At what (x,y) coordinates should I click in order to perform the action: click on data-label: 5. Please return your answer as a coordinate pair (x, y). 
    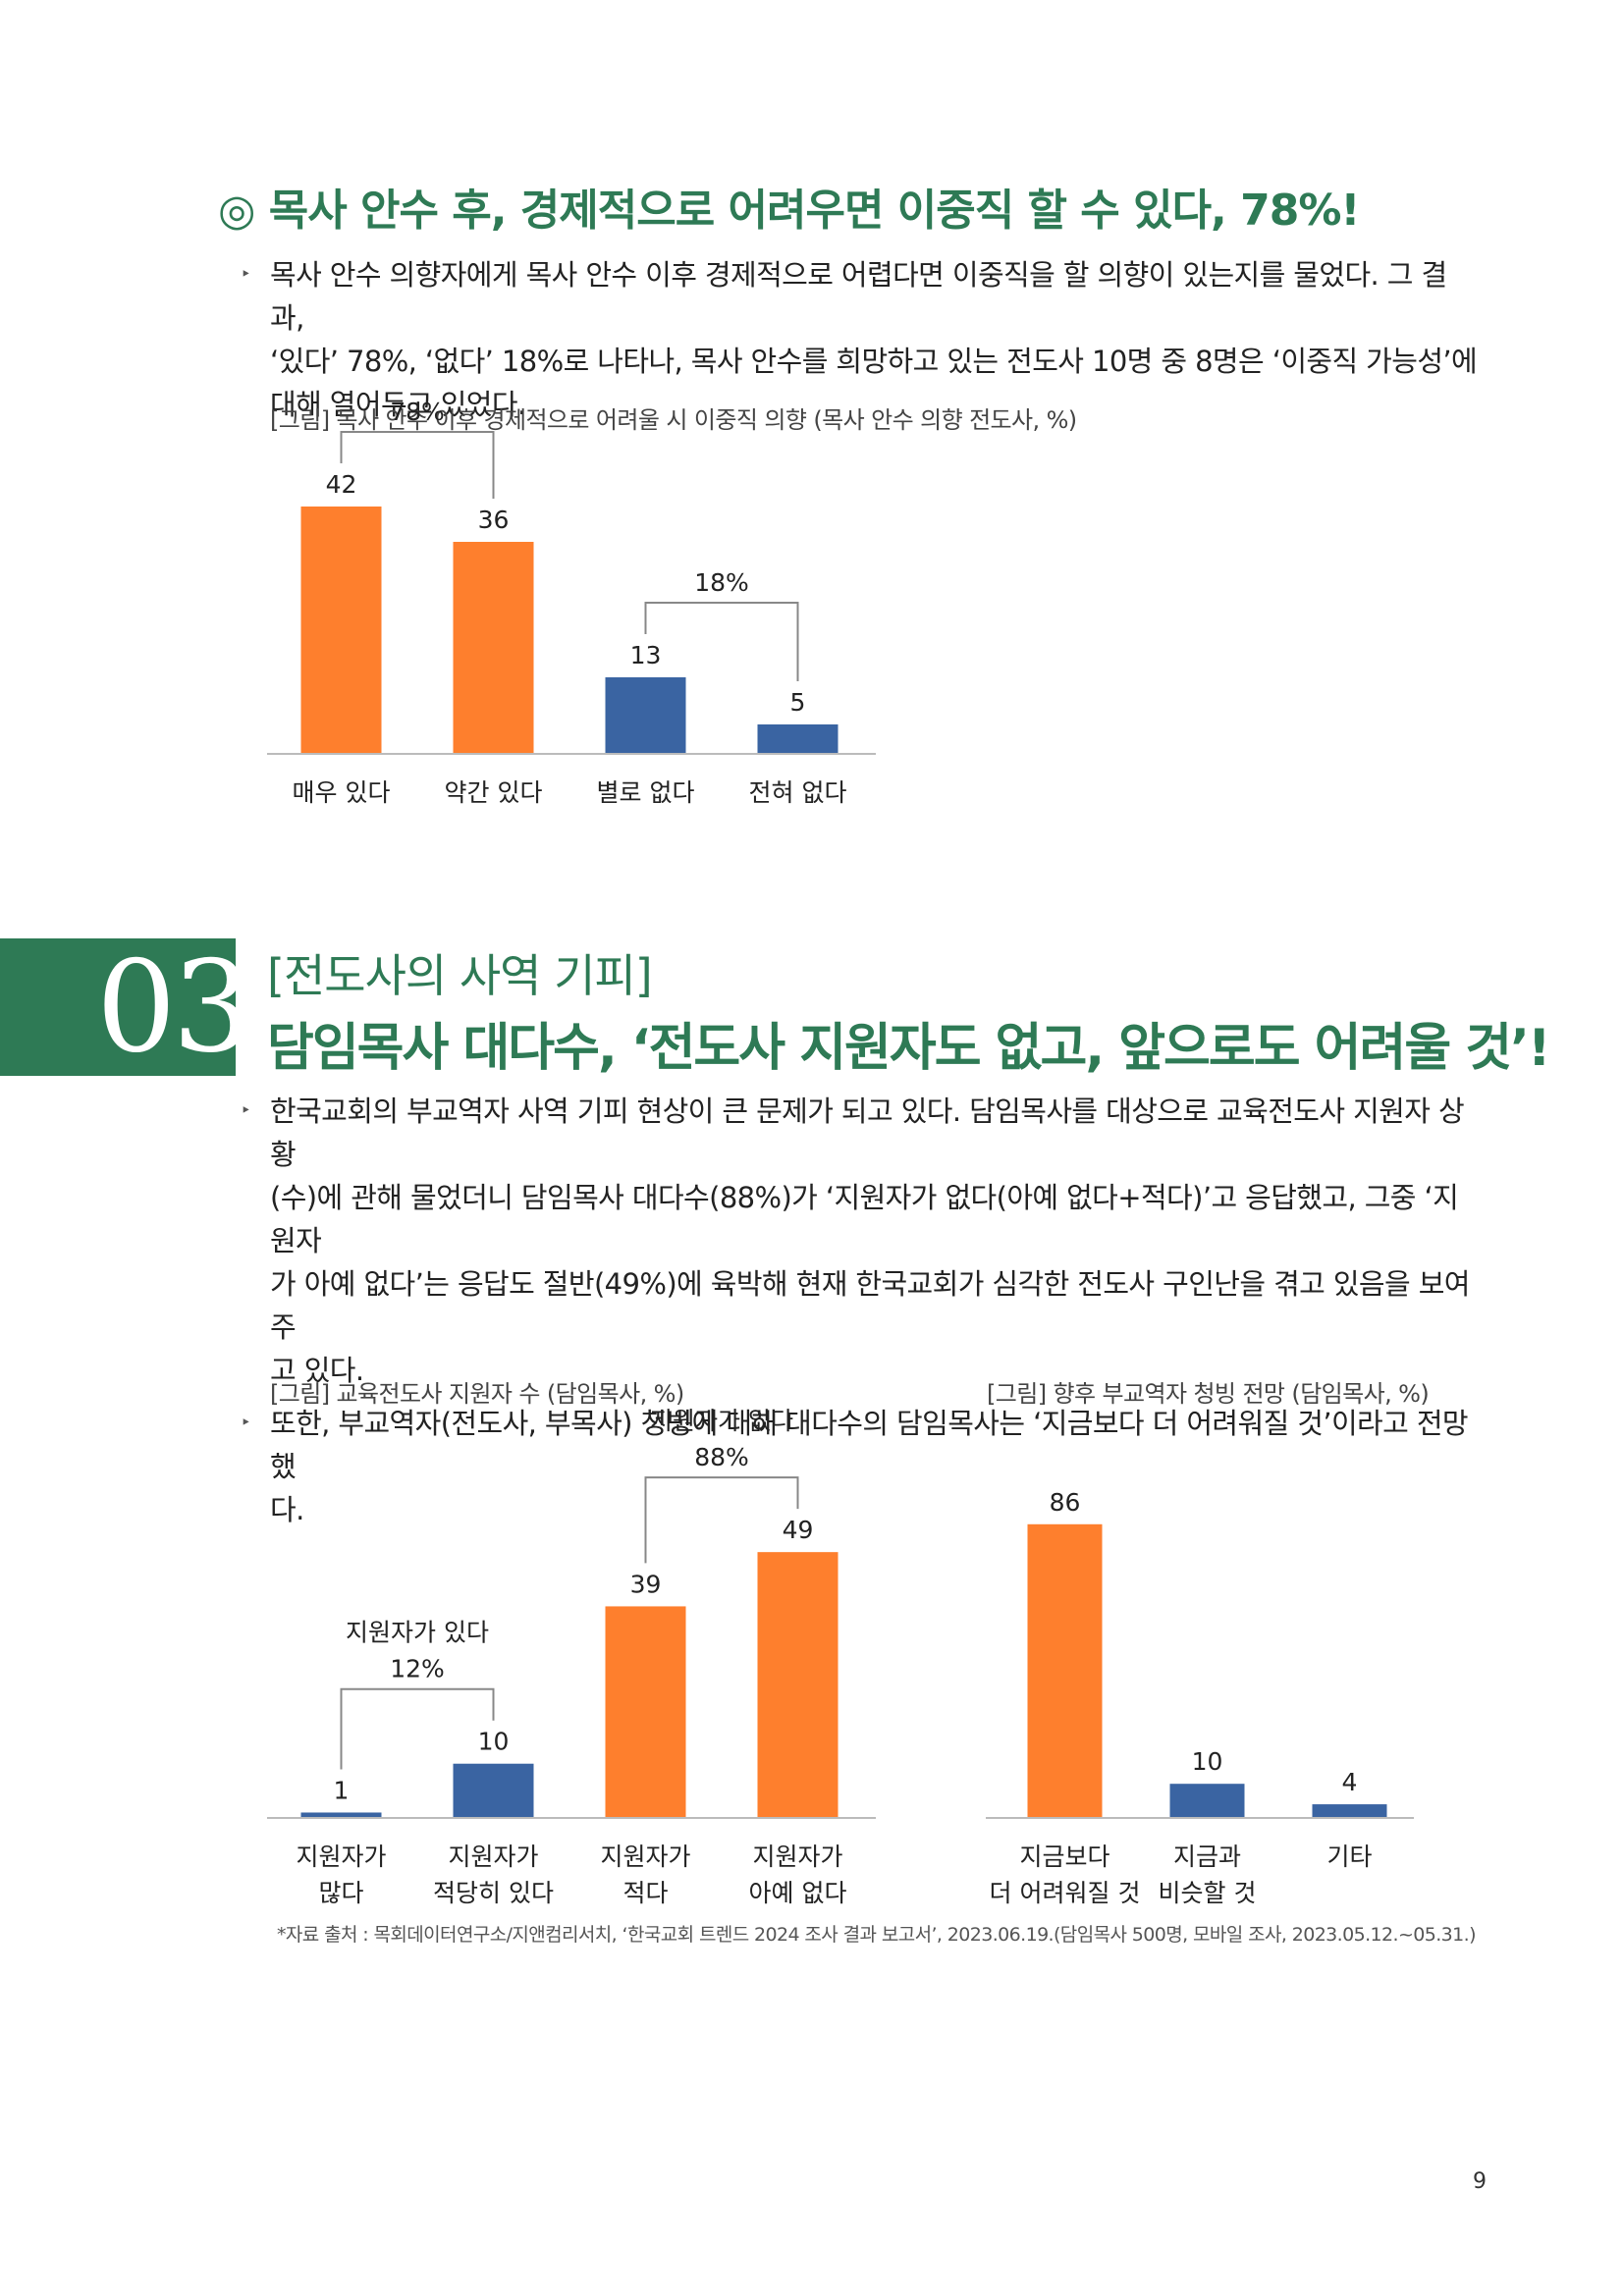
    Looking at the image, I should click on (798, 702).